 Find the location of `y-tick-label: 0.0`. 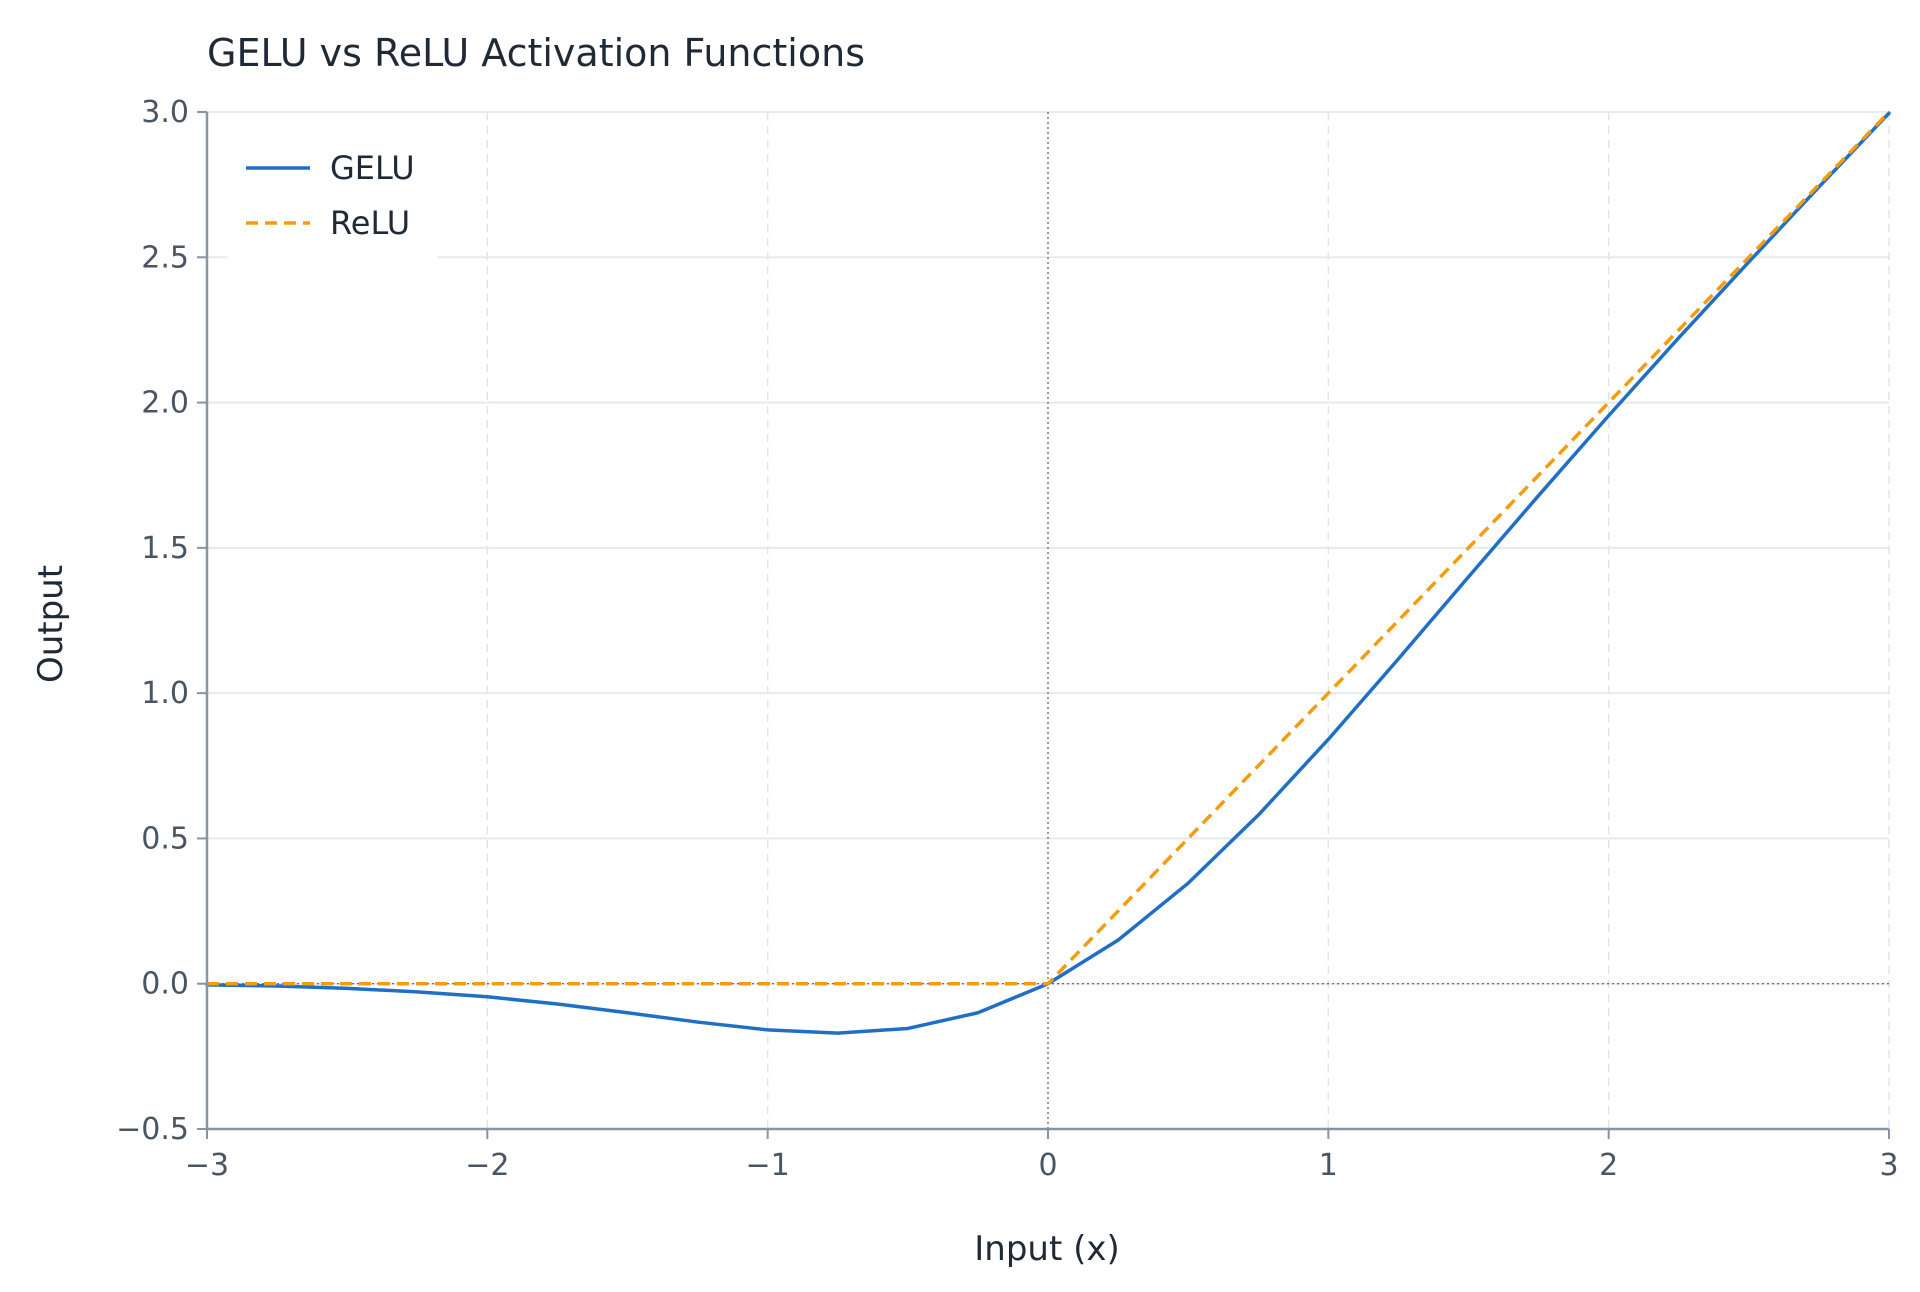

y-tick-label: 0.0 is located at coordinates (165, 984).